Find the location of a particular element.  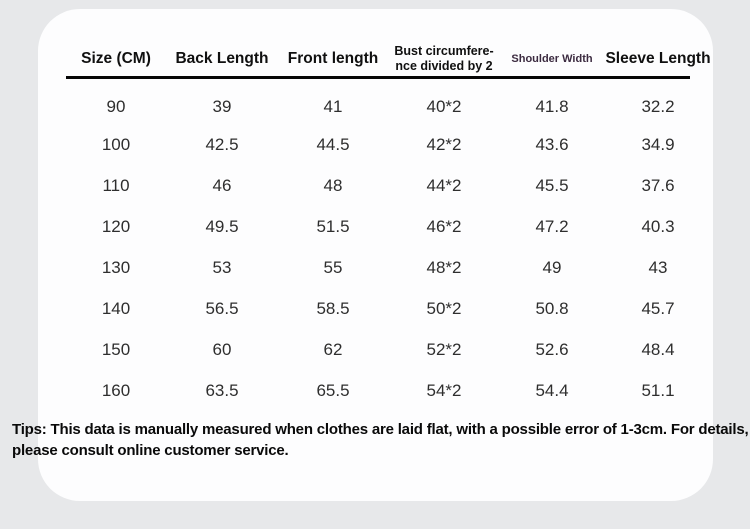

table-cell: 60 is located at coordinates (222, 349).